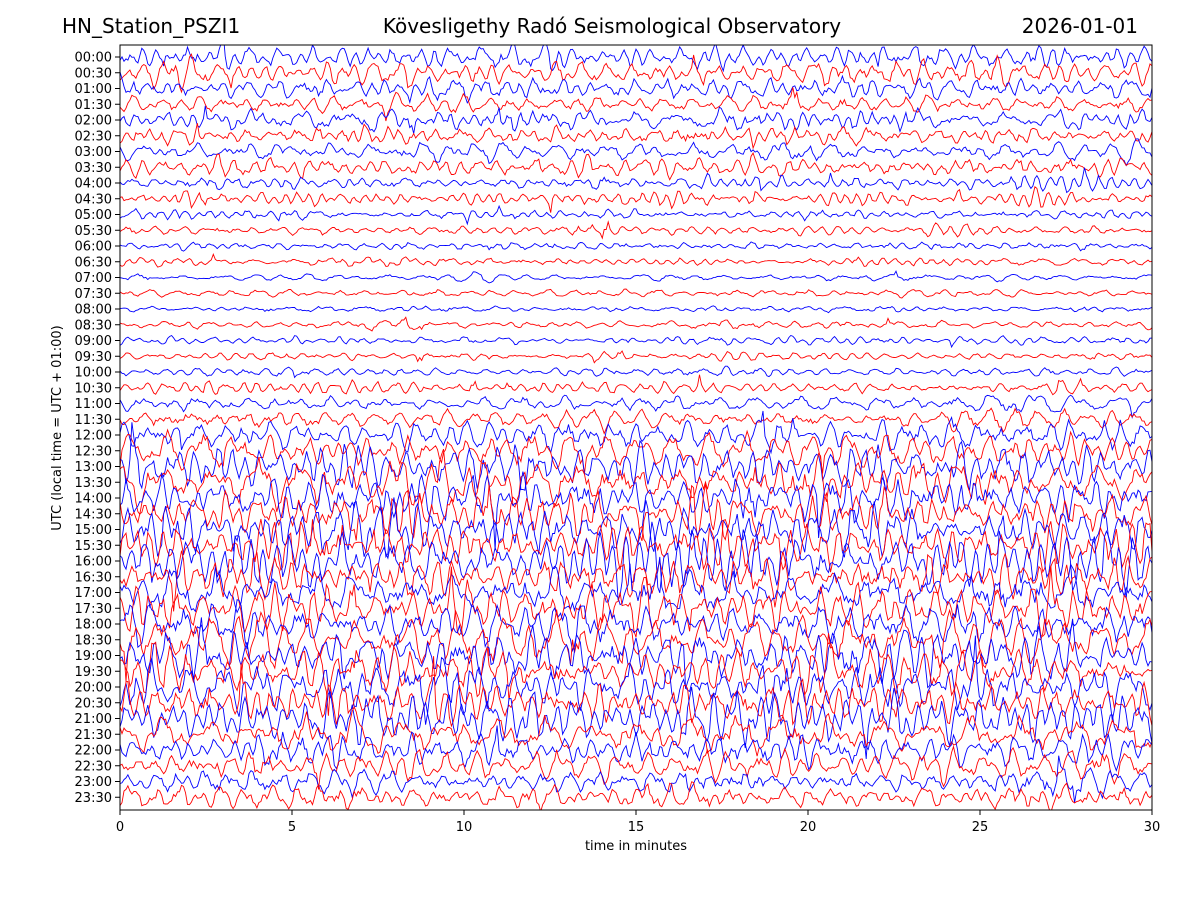 Image resolution: width=1200 pixels, height=900 pixels. What do you see at coordinates (57, 427) in the screenshot?
I see `y-axis-label: UTC (local time = UTC + 01:00)` at bounding box center [57, 427].